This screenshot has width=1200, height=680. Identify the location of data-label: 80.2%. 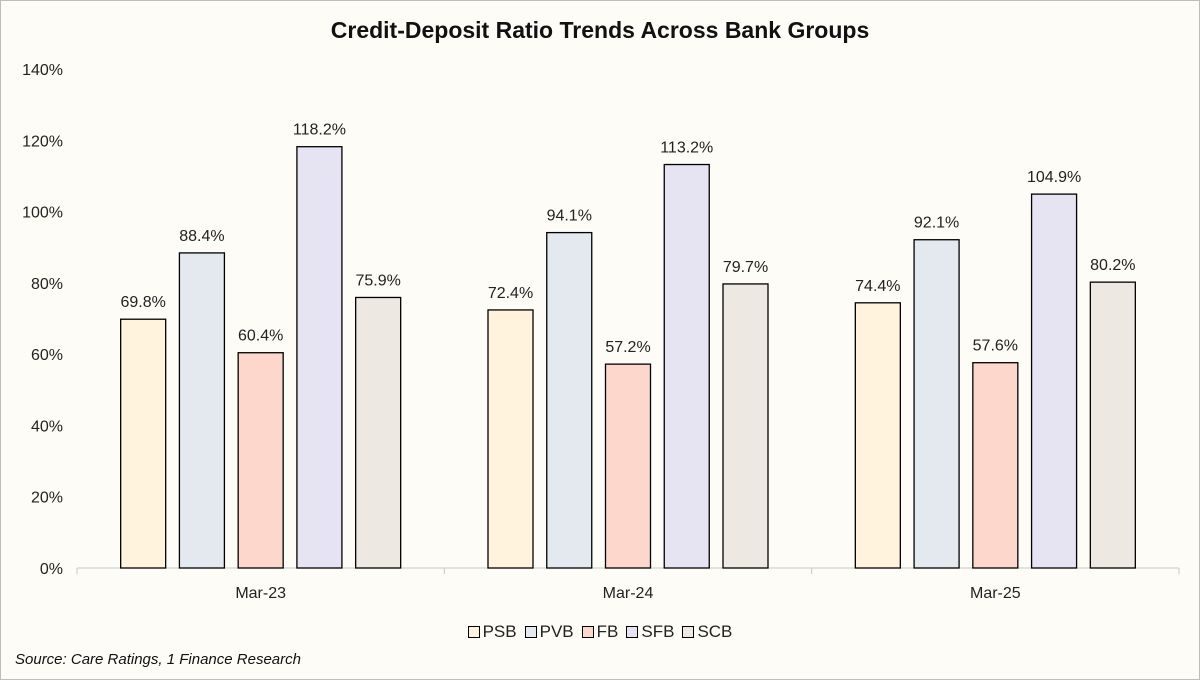
(1112, 265).